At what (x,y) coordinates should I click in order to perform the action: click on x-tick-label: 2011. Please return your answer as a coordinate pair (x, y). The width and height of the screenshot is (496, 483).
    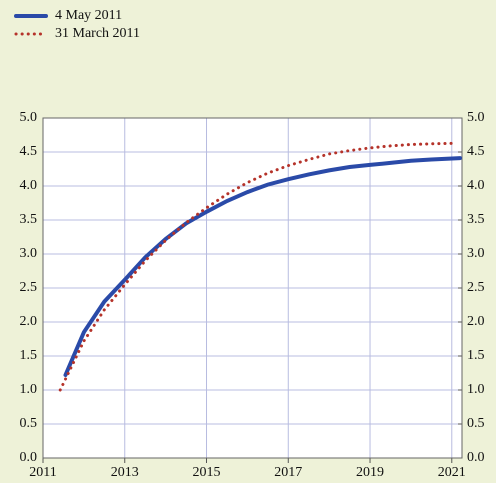
    Looking at the image, I should click on (42, 472).